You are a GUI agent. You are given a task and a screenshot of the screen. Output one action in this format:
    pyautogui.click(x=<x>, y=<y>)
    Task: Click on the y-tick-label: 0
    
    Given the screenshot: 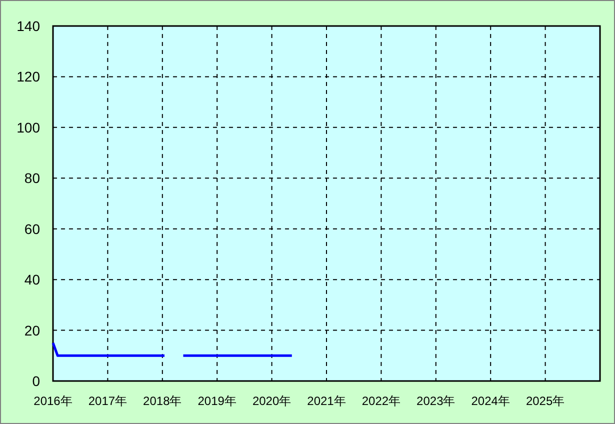 What is the action you would take?
    pyautogui.click(x=36, y=381)
    